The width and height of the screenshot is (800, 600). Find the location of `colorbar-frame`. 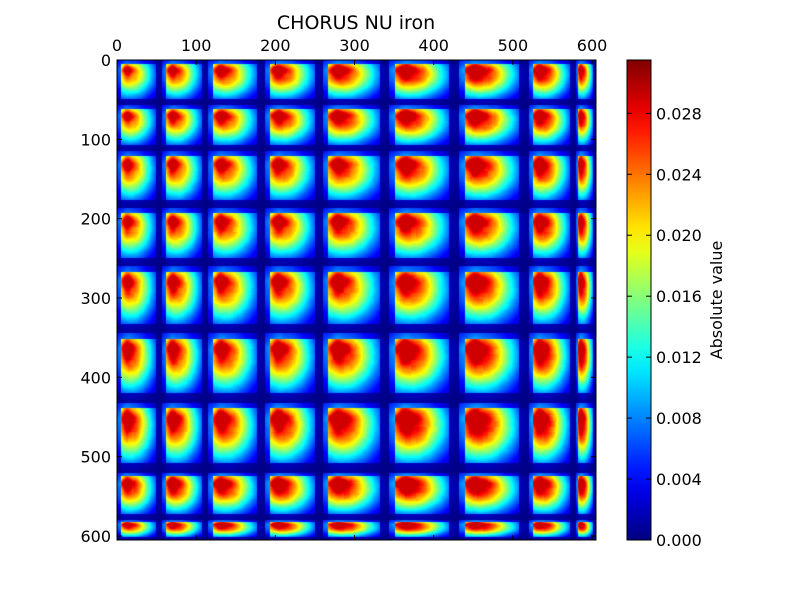

colorbar-frame is located at coordinates (639, 300).